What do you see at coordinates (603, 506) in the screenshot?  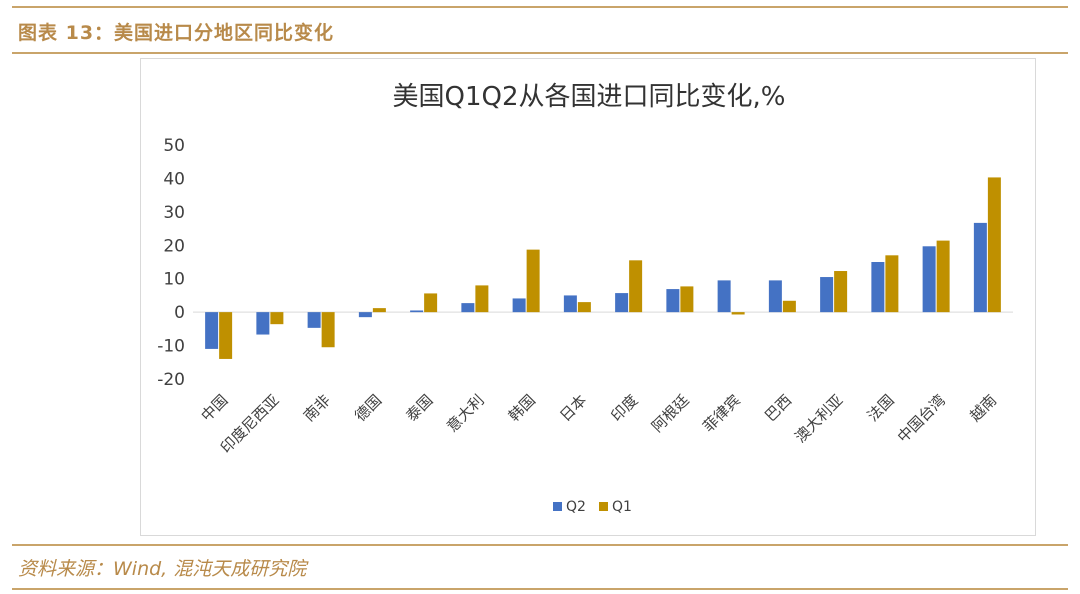 I see `legend-swatch-q1` at bounding box center [603, 506].